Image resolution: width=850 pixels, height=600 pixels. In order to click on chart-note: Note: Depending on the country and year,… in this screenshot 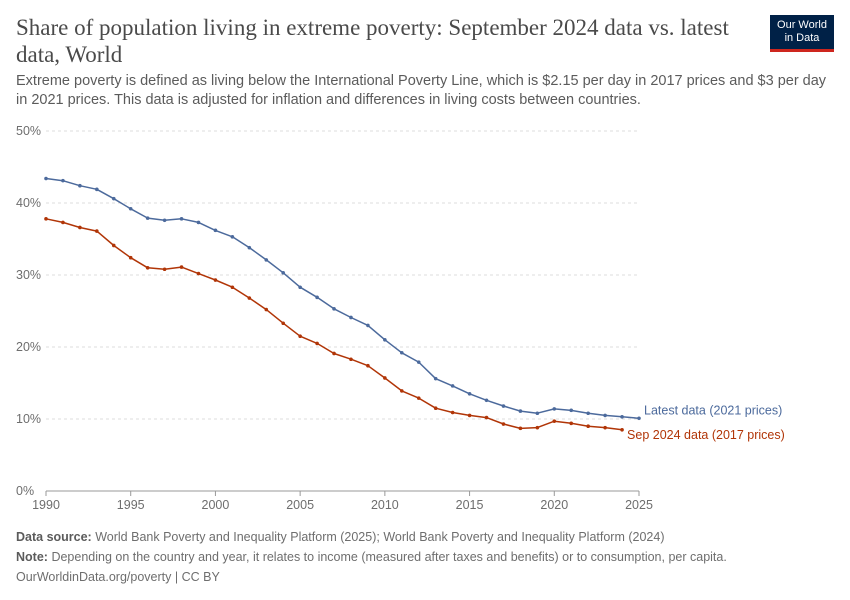, I will do `click(371, 557)`.